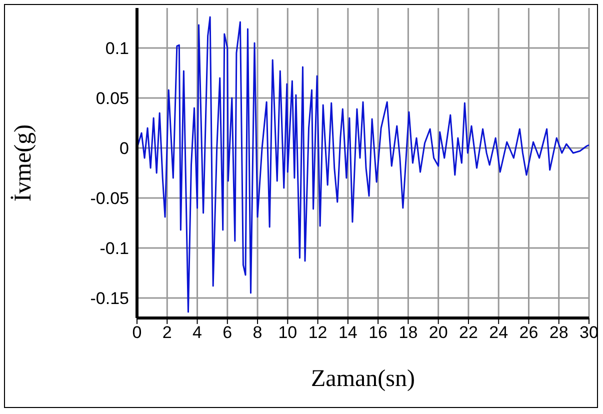 Image resolution: width=603 pixels, height=414 pixels. Describe the element at coordinates (257, 332) in the screenshot. I see `x-tick-label: 8` at that location.